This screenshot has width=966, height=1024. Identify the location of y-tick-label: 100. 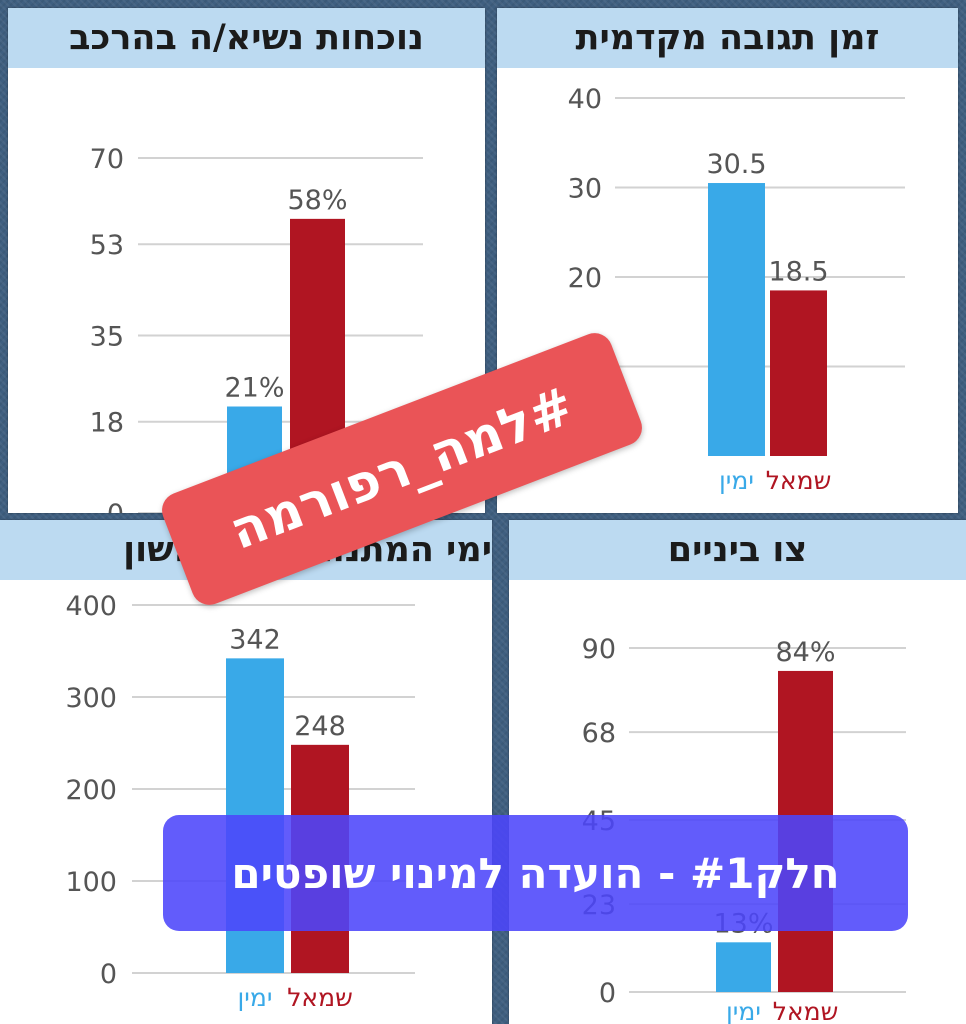
(91, 882).